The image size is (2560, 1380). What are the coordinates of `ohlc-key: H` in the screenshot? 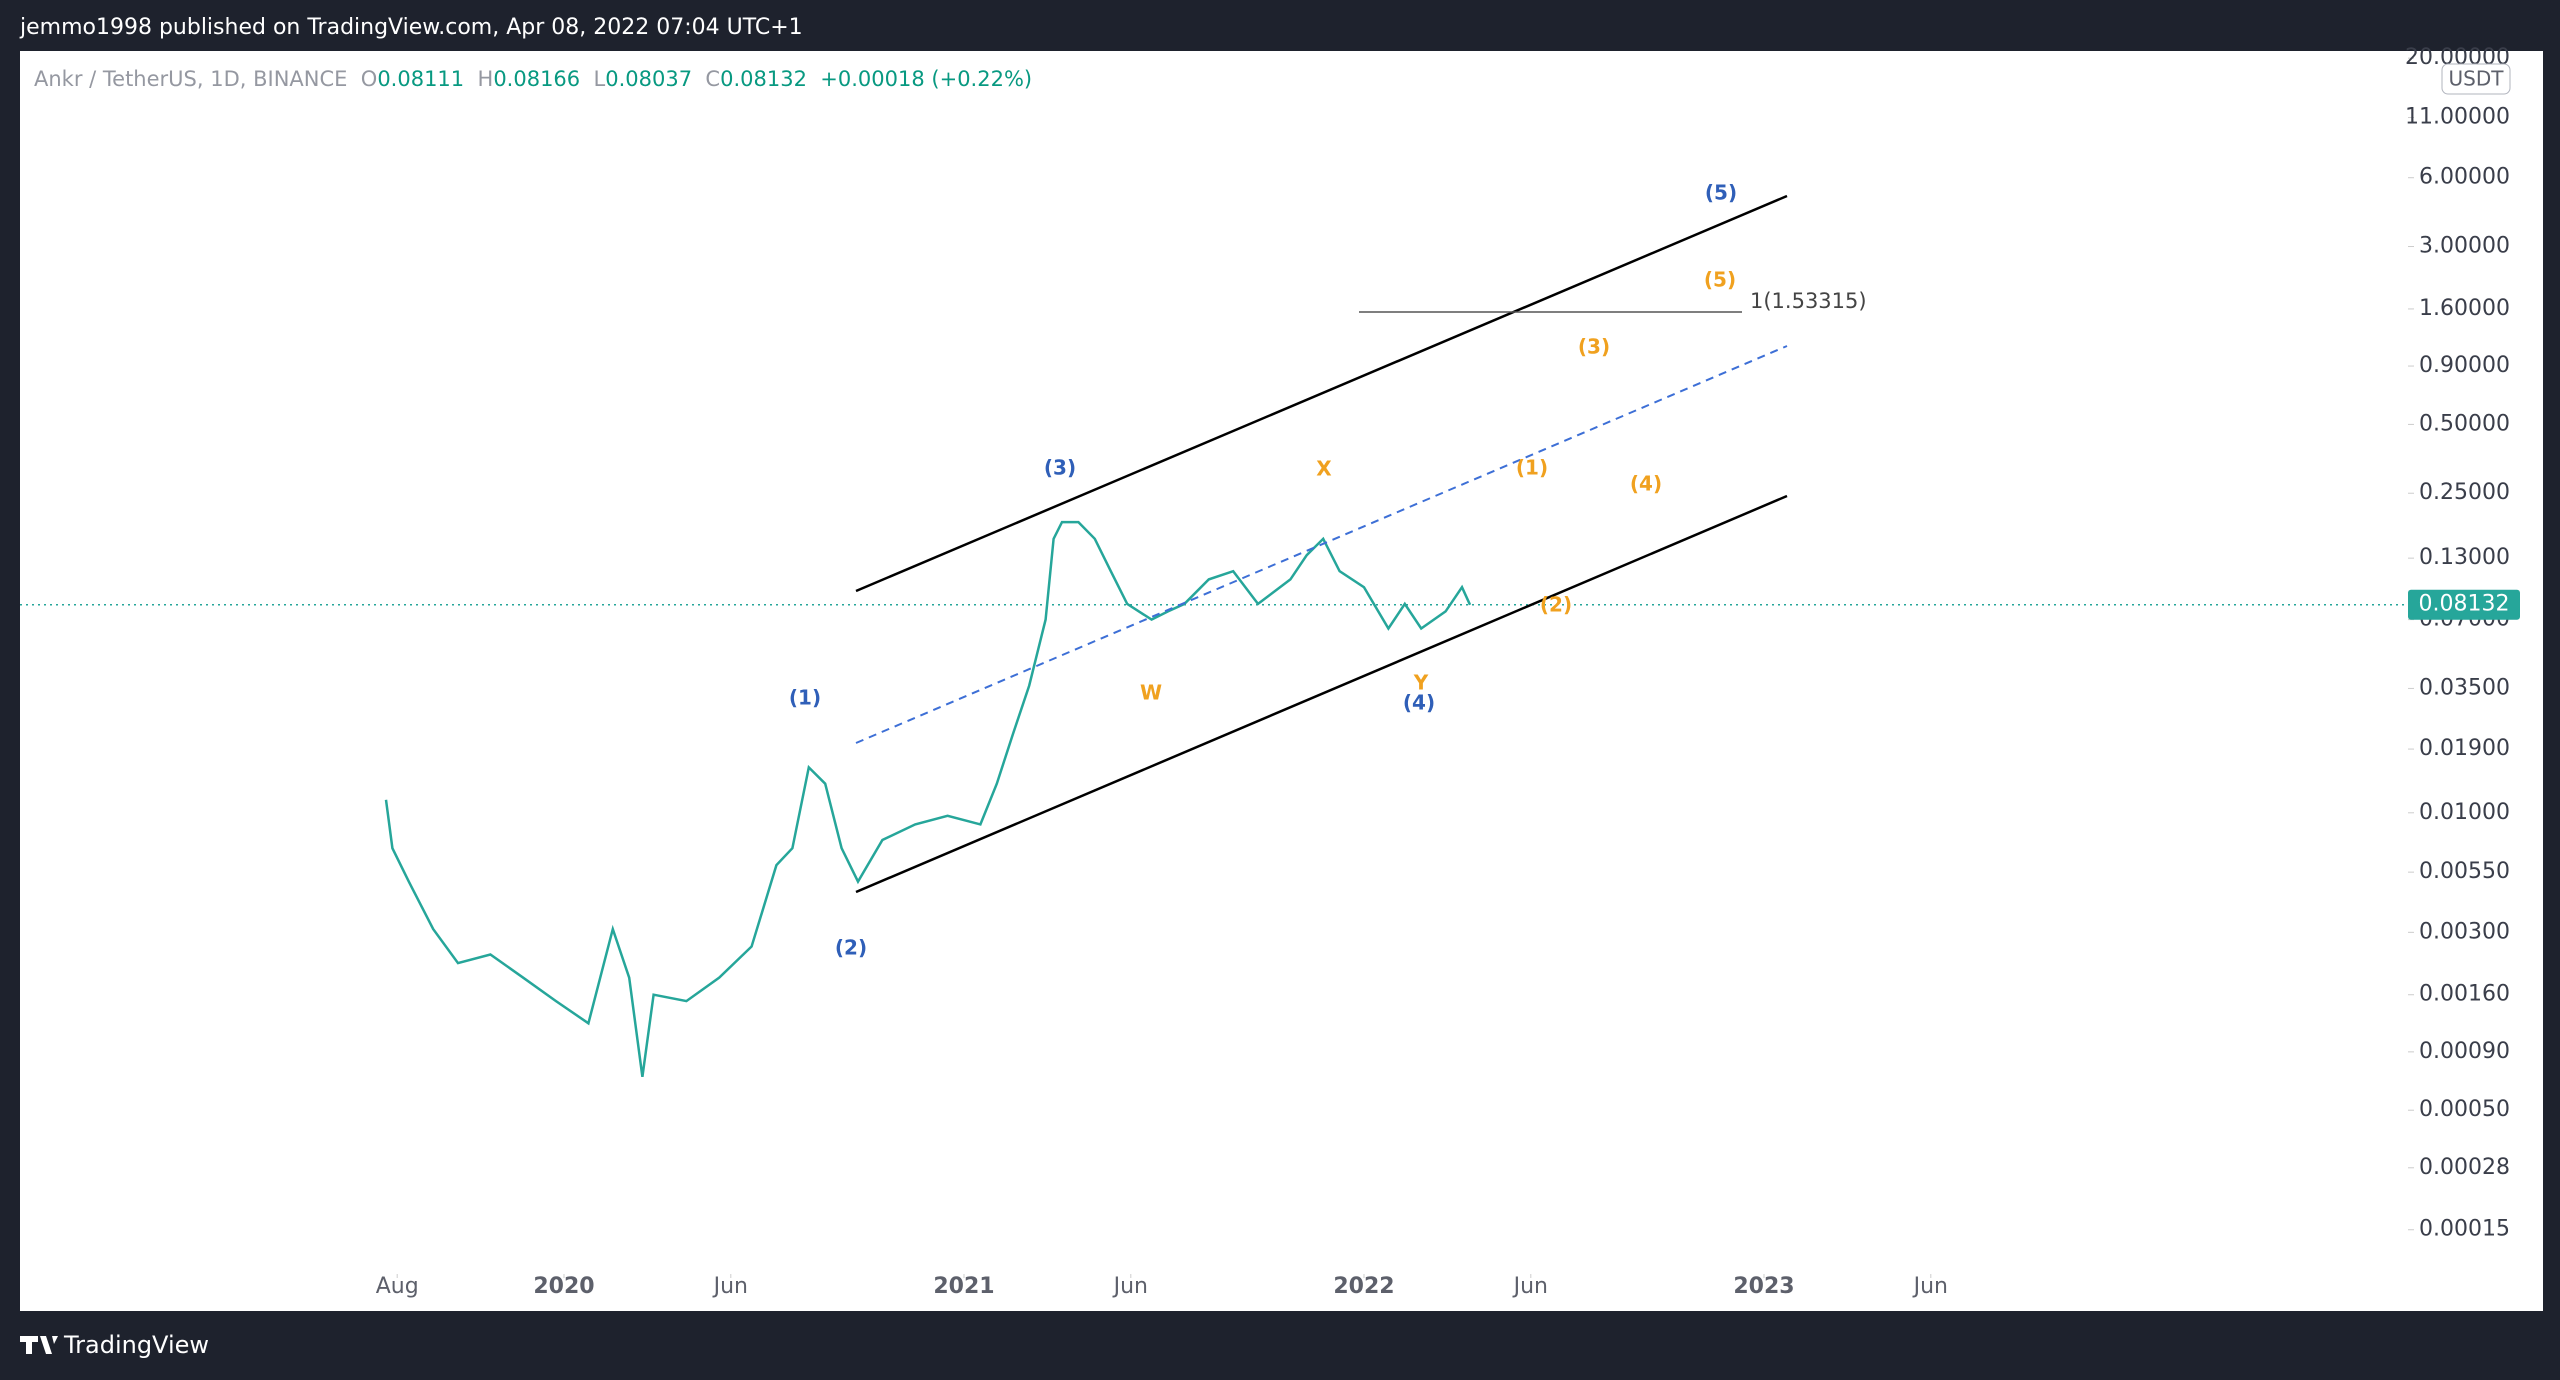 It's located at (486, 79).